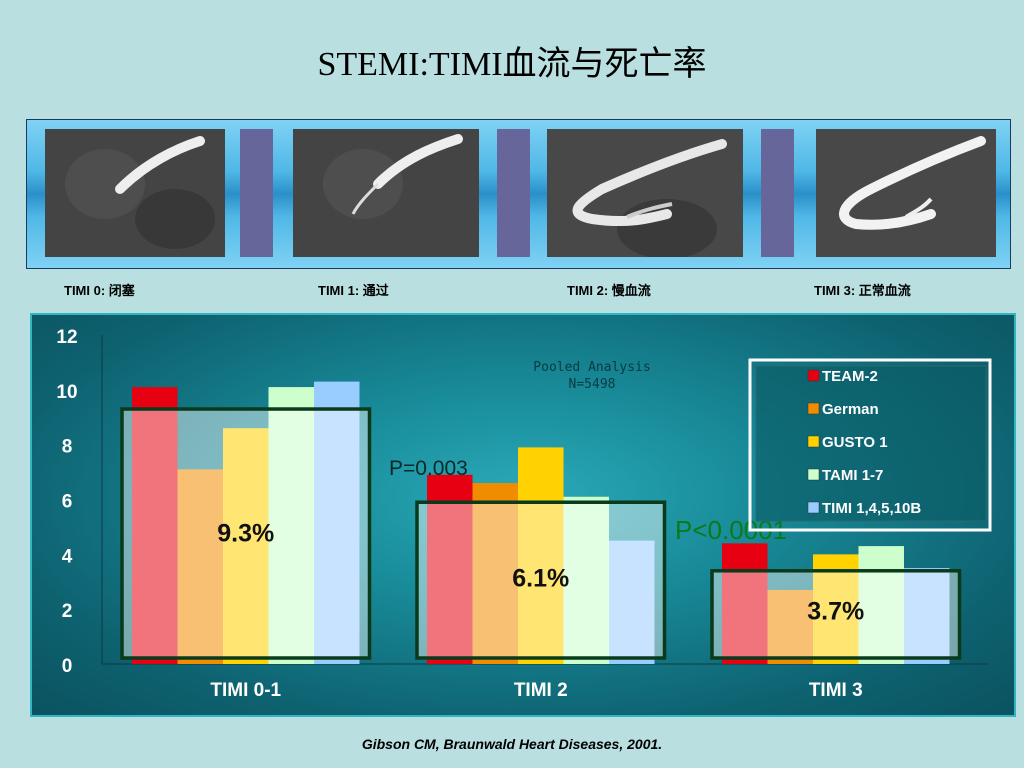 This screenshot has height=768, width=1024. I want to click on legend-entry: GUSTO 1, so click(855, 442).